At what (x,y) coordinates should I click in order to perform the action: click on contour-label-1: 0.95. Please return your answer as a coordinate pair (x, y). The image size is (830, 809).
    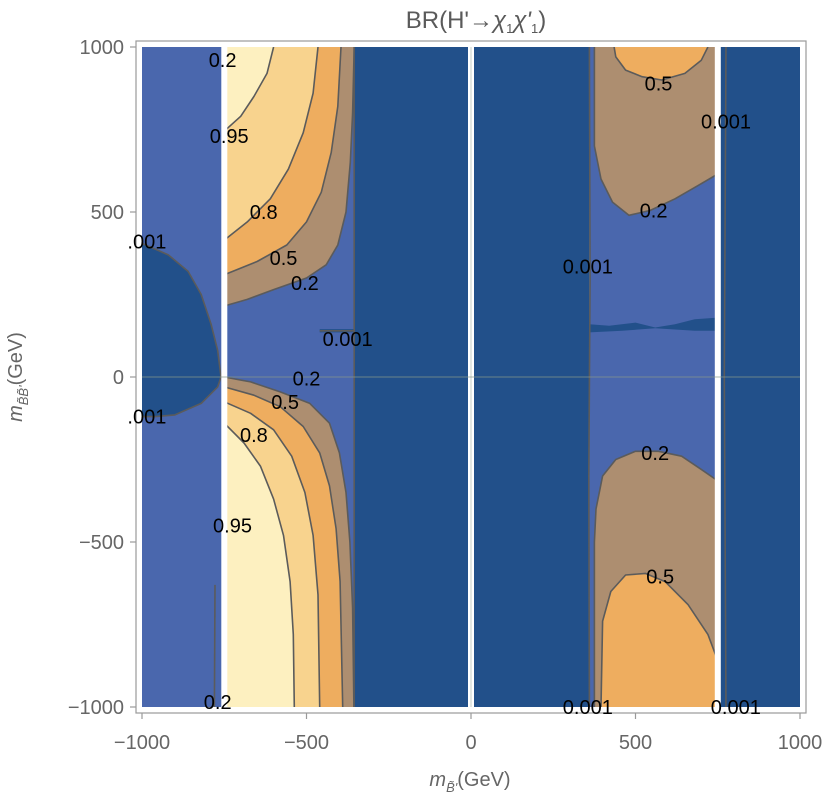
    Looking at the image, I should click on (229, 137).